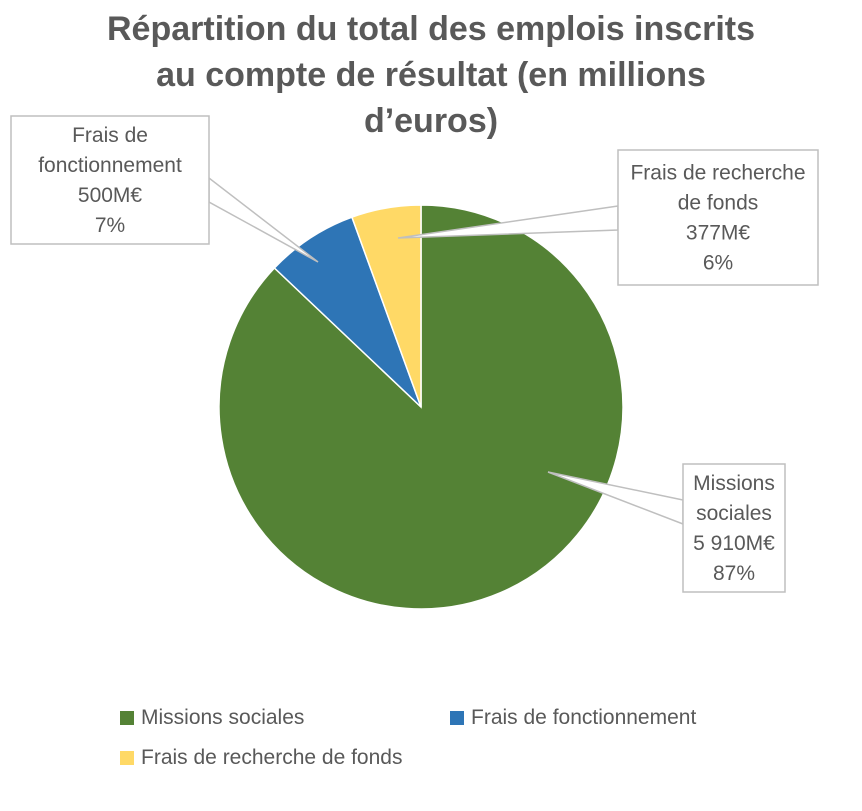 This screenshot has width=862, height=811. What do you see at coordinates (386, 306) in the screenshot?
I see `pie-slice-frais-de-recherche-de-fonds` at bounding box center [386, 306].